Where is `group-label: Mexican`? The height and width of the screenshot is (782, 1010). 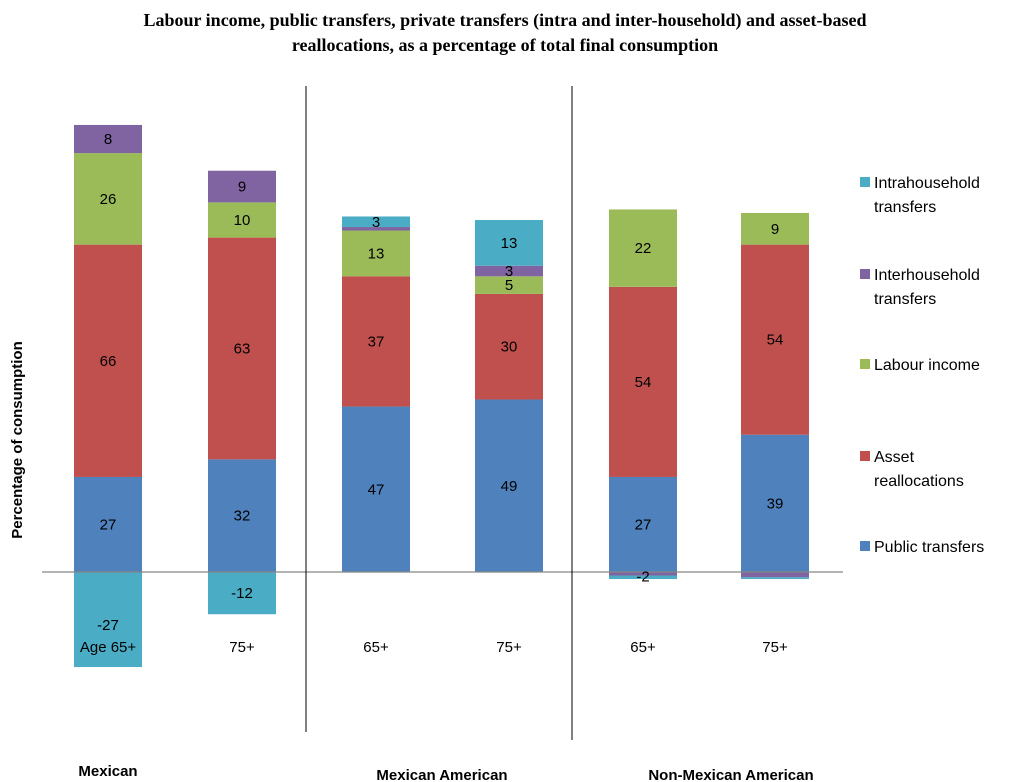 group-label: Mexican is located at coordinates (107, 771).